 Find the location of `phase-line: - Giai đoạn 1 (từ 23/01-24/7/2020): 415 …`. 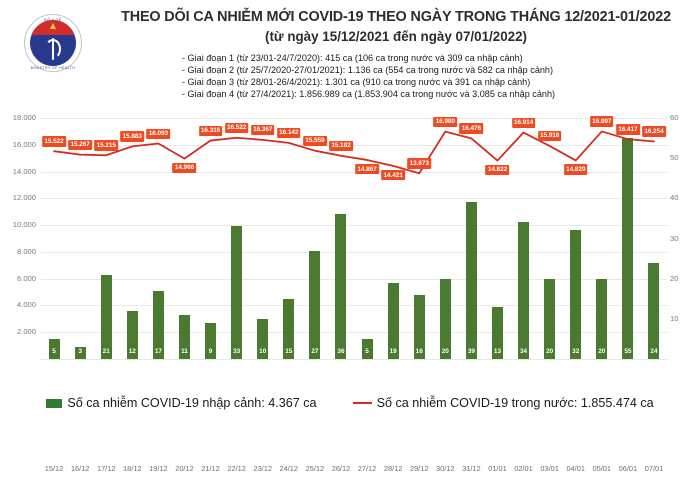

phase-line: - Giai đoạn 1 (từ 23/01-24/7/2020): 415 … is located at coordinates (352, 58).